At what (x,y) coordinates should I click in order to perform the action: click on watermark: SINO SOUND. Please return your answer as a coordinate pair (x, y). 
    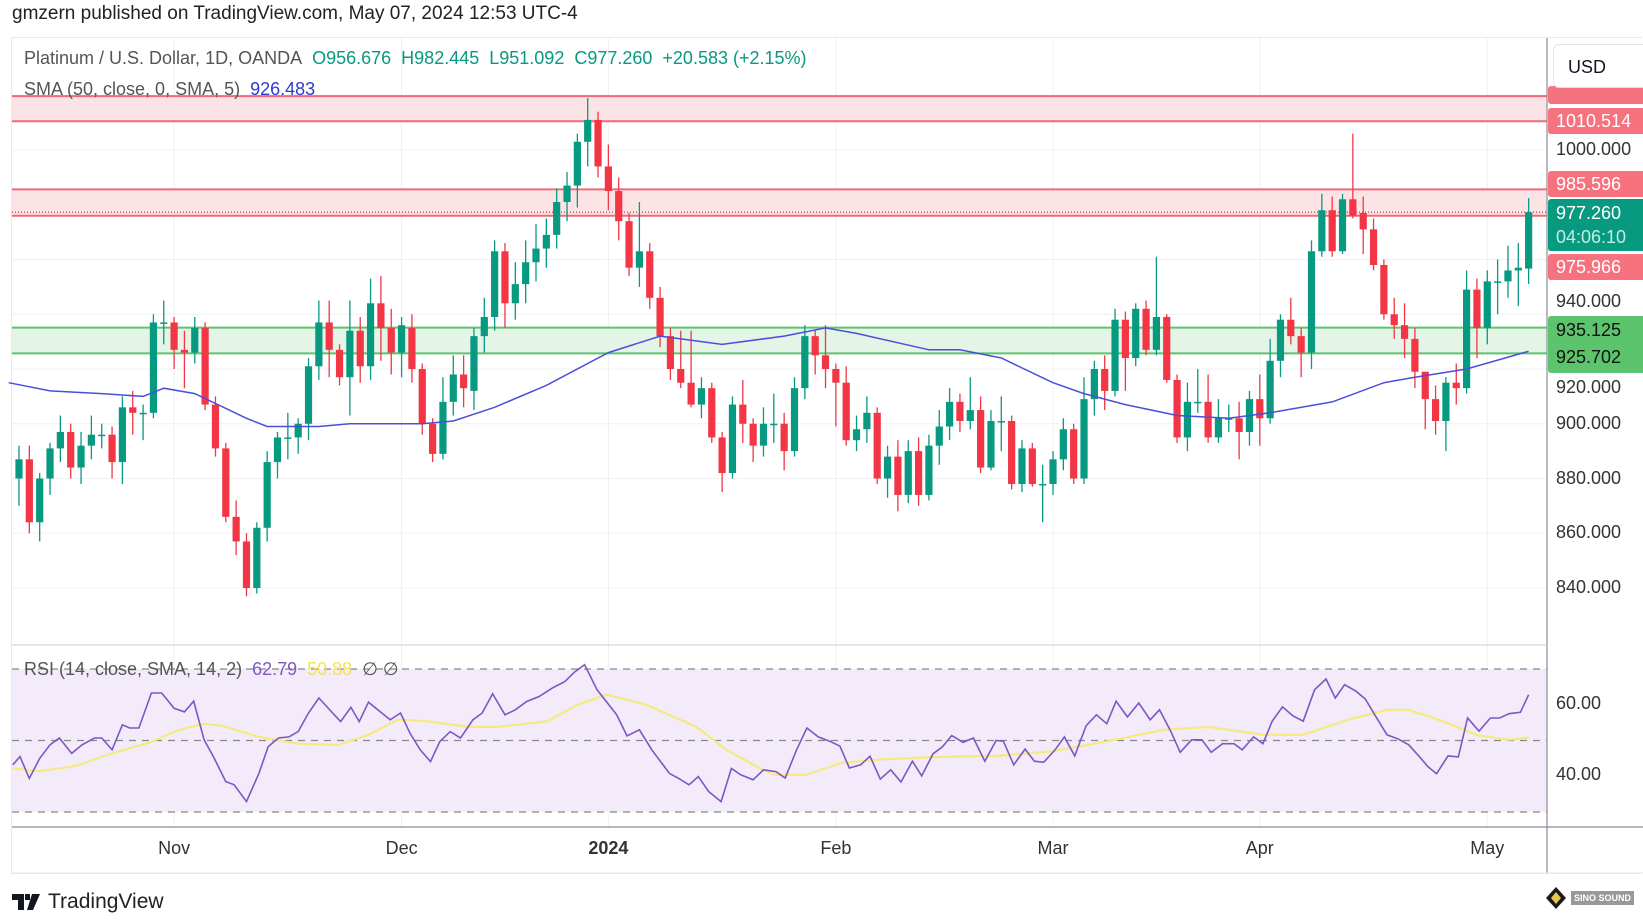
    Looking at the image, I should click on (1590, 898).